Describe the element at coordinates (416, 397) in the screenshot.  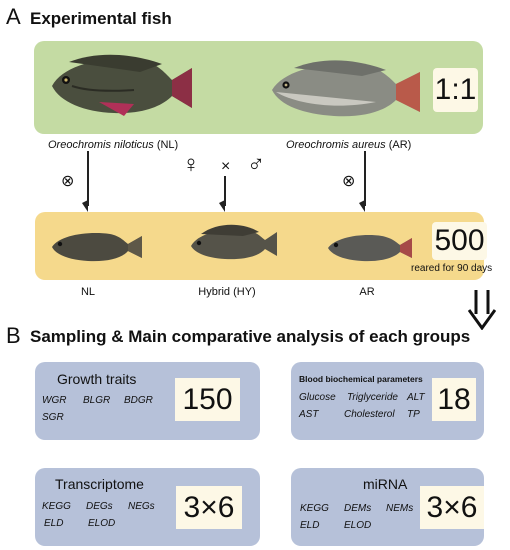
I see `blood-item-alt: ALT` at that location.